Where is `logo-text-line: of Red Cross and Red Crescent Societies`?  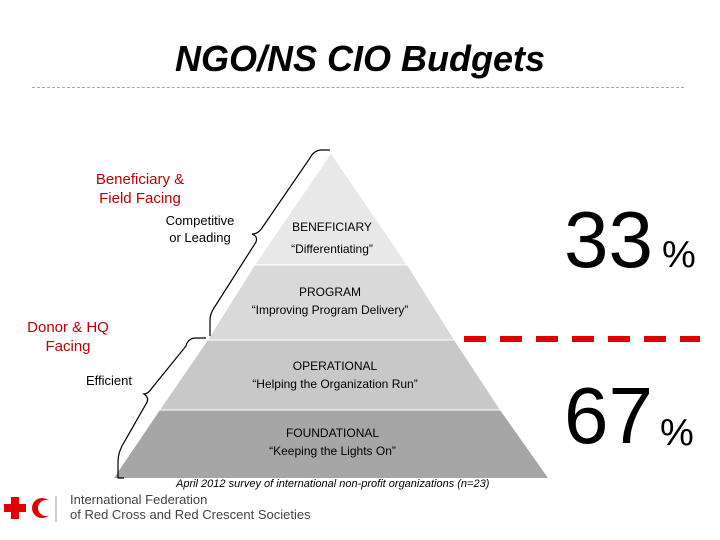
logo-text-line: of Red Cross and Red Crescent Societies is located at coordinates (190, 514).